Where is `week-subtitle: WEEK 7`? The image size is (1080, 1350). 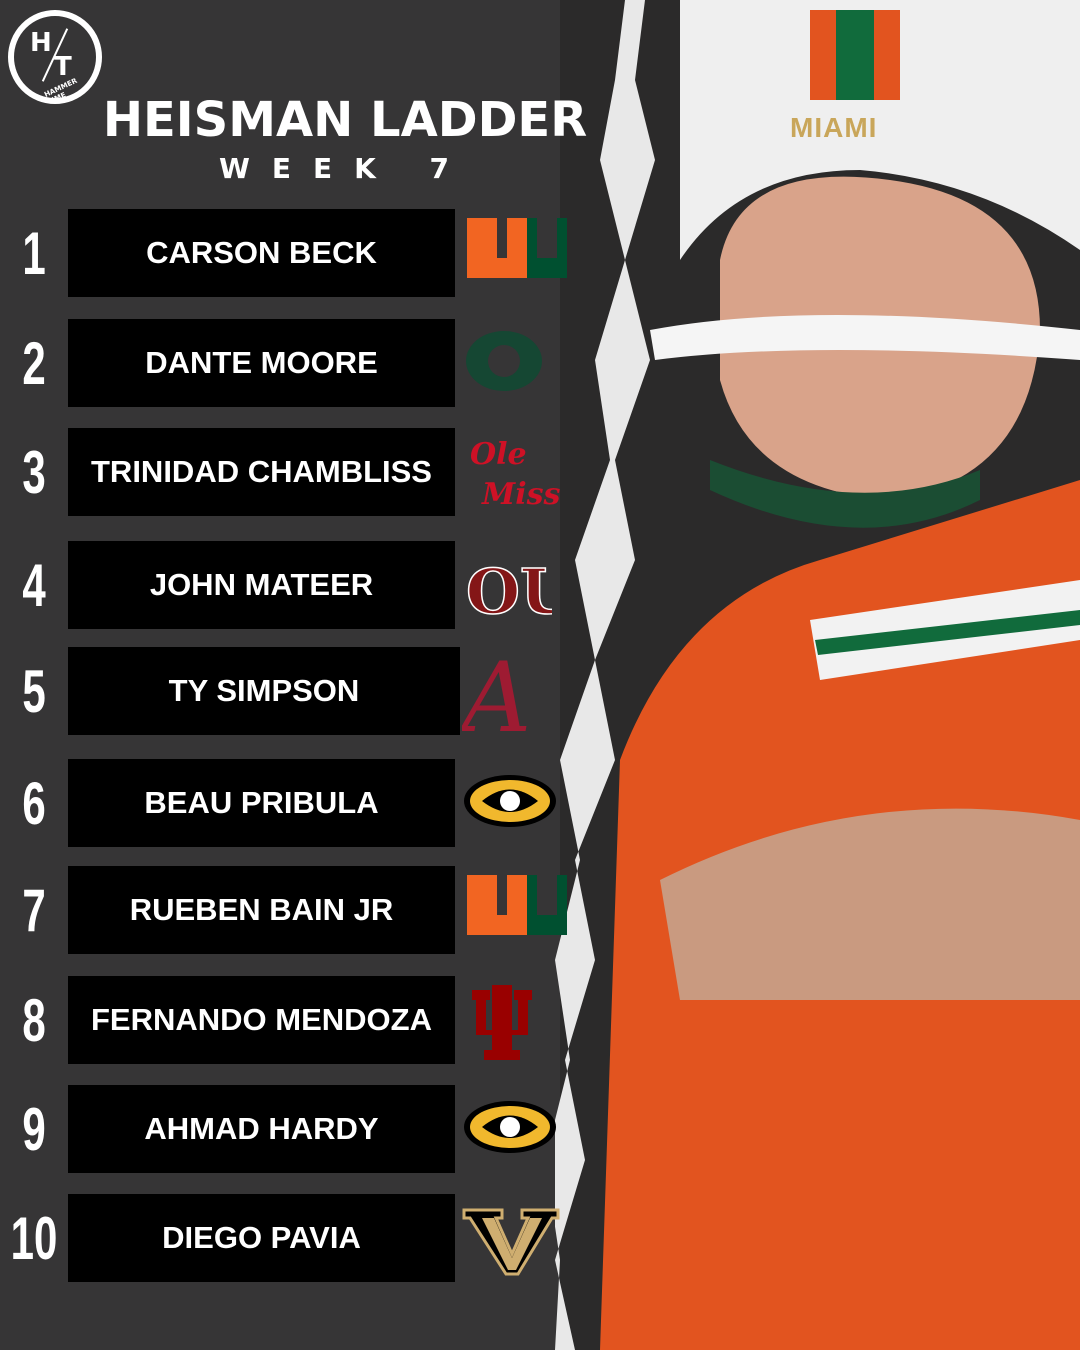 week-subtitle: WEEK 7 is located at coordinates (345, 168).